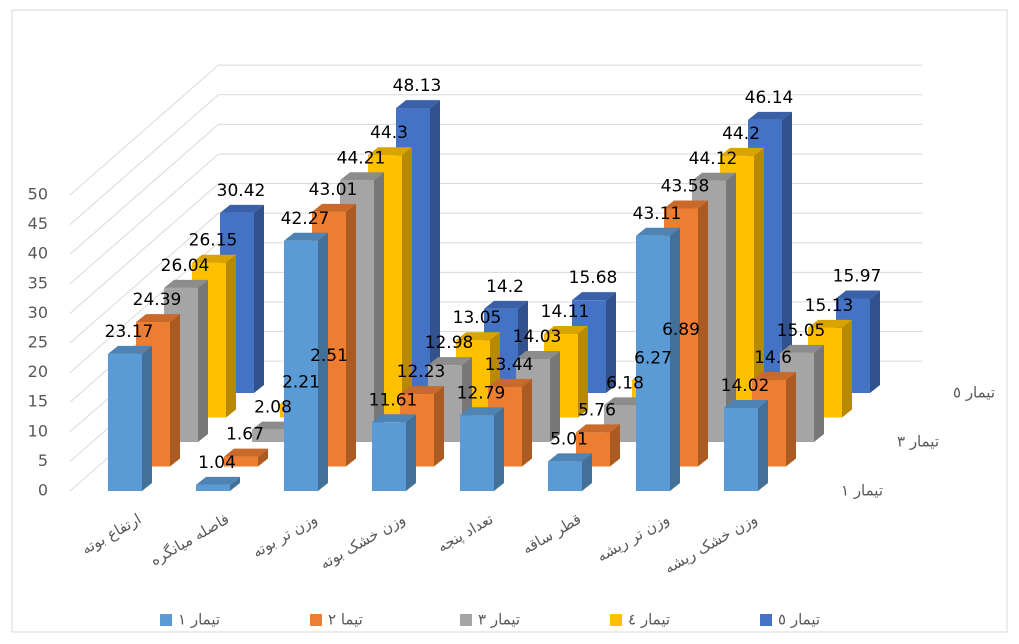 This screenshot has height=644, width=1019. What do you see at coordinates (713, 159) in the screenshot?
I see `data-label: 44.12` at bounding box center [713, 159].